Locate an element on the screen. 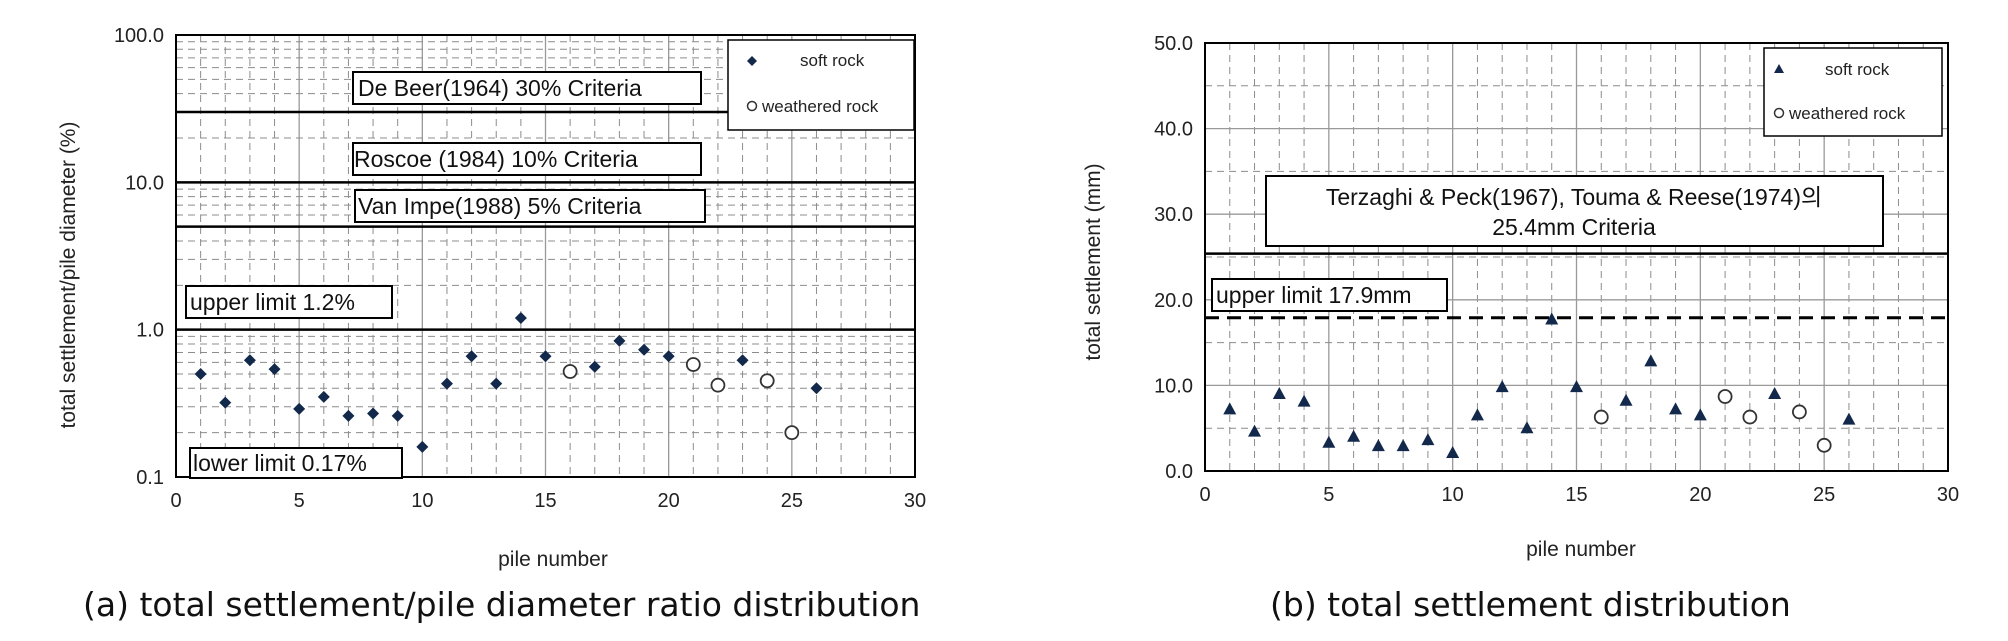 Image resolution: width=2008 pixels, height=641 pixels. panel-b-y-axis-label: total settlement (mm) is located at coordinates (1093, 261).